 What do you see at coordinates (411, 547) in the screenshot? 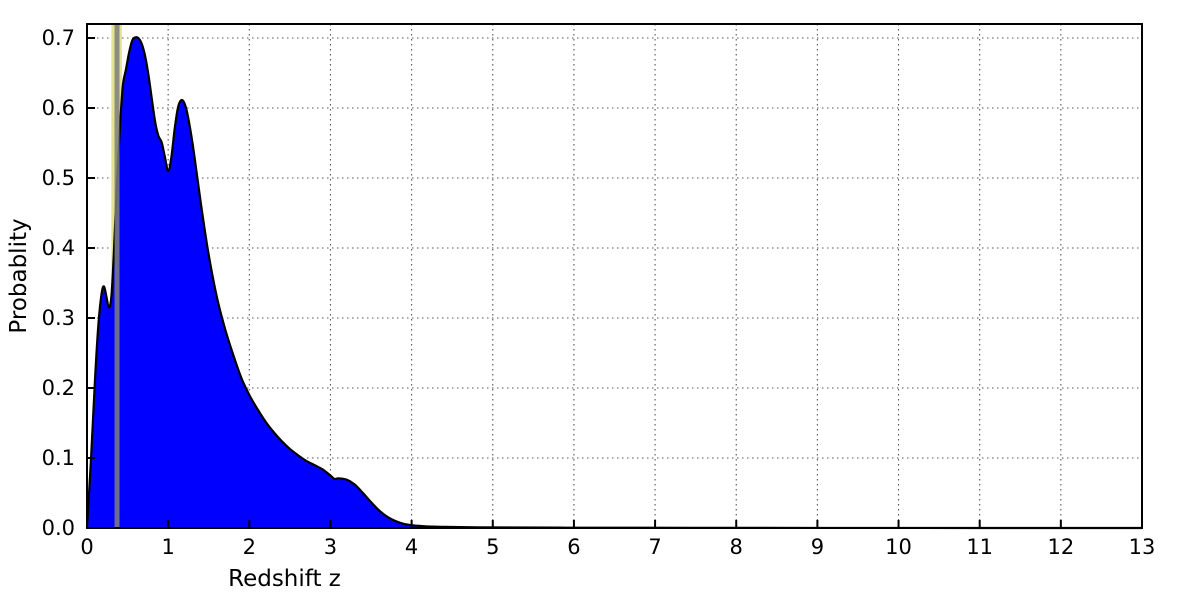
I see `x-tick-label: 4` at bounding box center [411, 547].